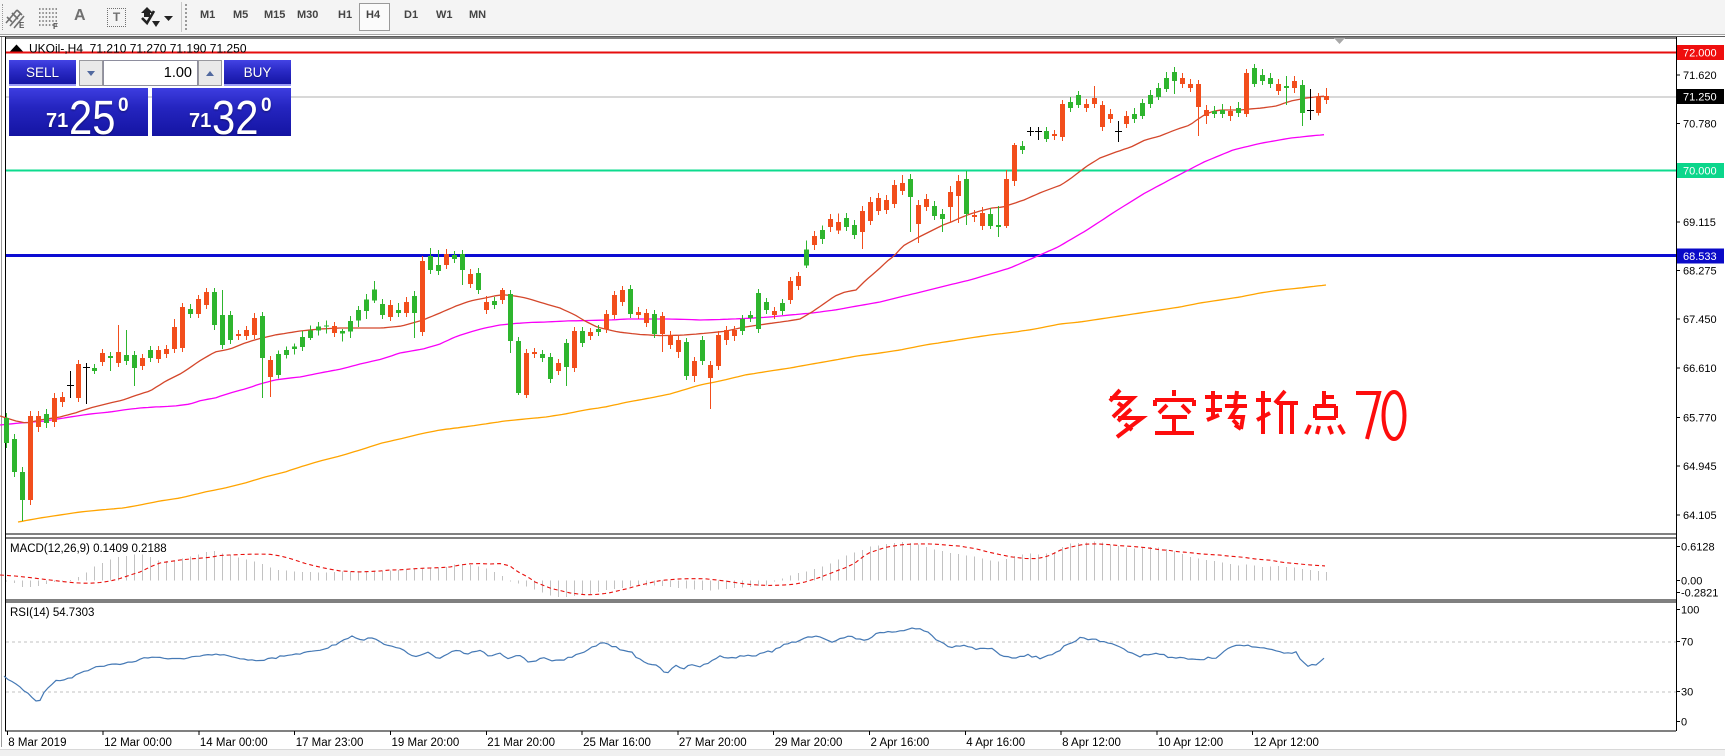 The image size is (1725, 756). Describe the element at coordinates (1700, 516) in the screenshot. I see `svg-text: 64.105` at that location.